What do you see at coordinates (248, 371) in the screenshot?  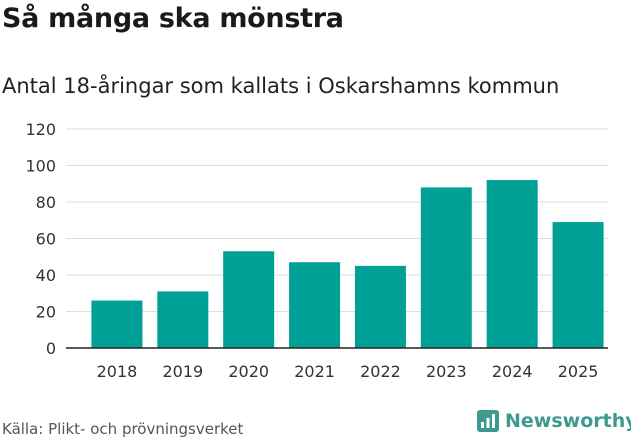 I see `x-tick-label: 2020` at bounding box center [248, 371].